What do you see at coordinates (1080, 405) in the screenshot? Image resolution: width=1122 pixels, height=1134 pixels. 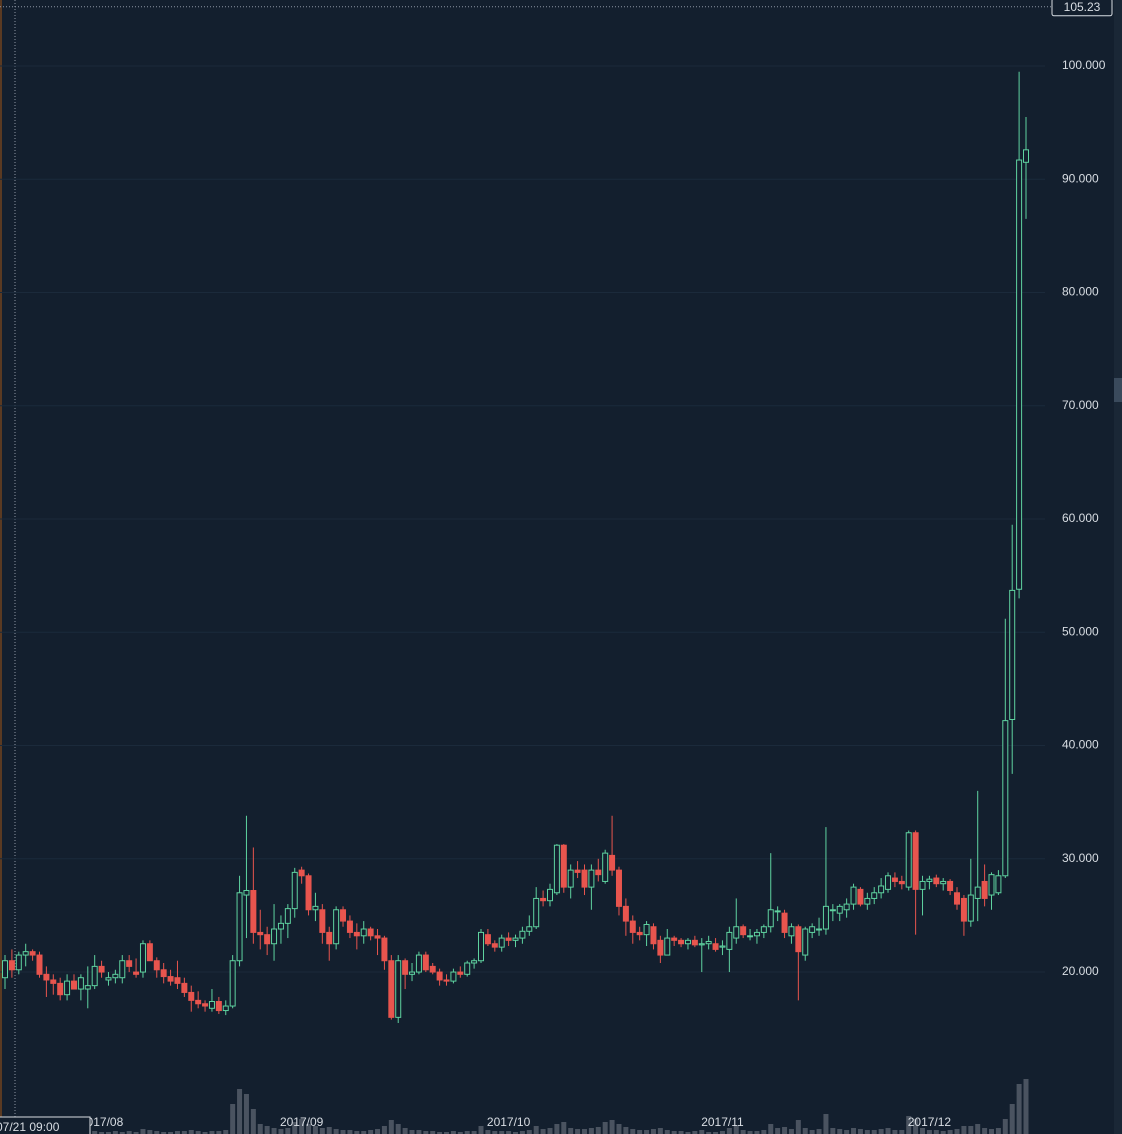 I see `y-tick-label: 70.000` at bounding box center [1080, 405].